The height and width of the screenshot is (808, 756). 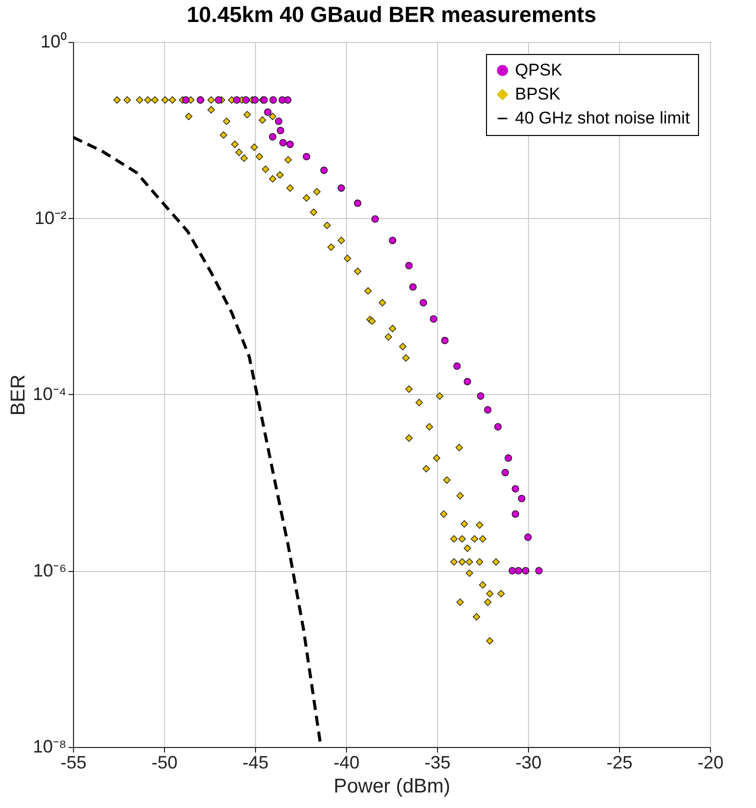 What do you see at coordinates (49, 570) in the screenshot?
I see `y-tick-label: 10⁻⁶` at bounding box center [49, 570].